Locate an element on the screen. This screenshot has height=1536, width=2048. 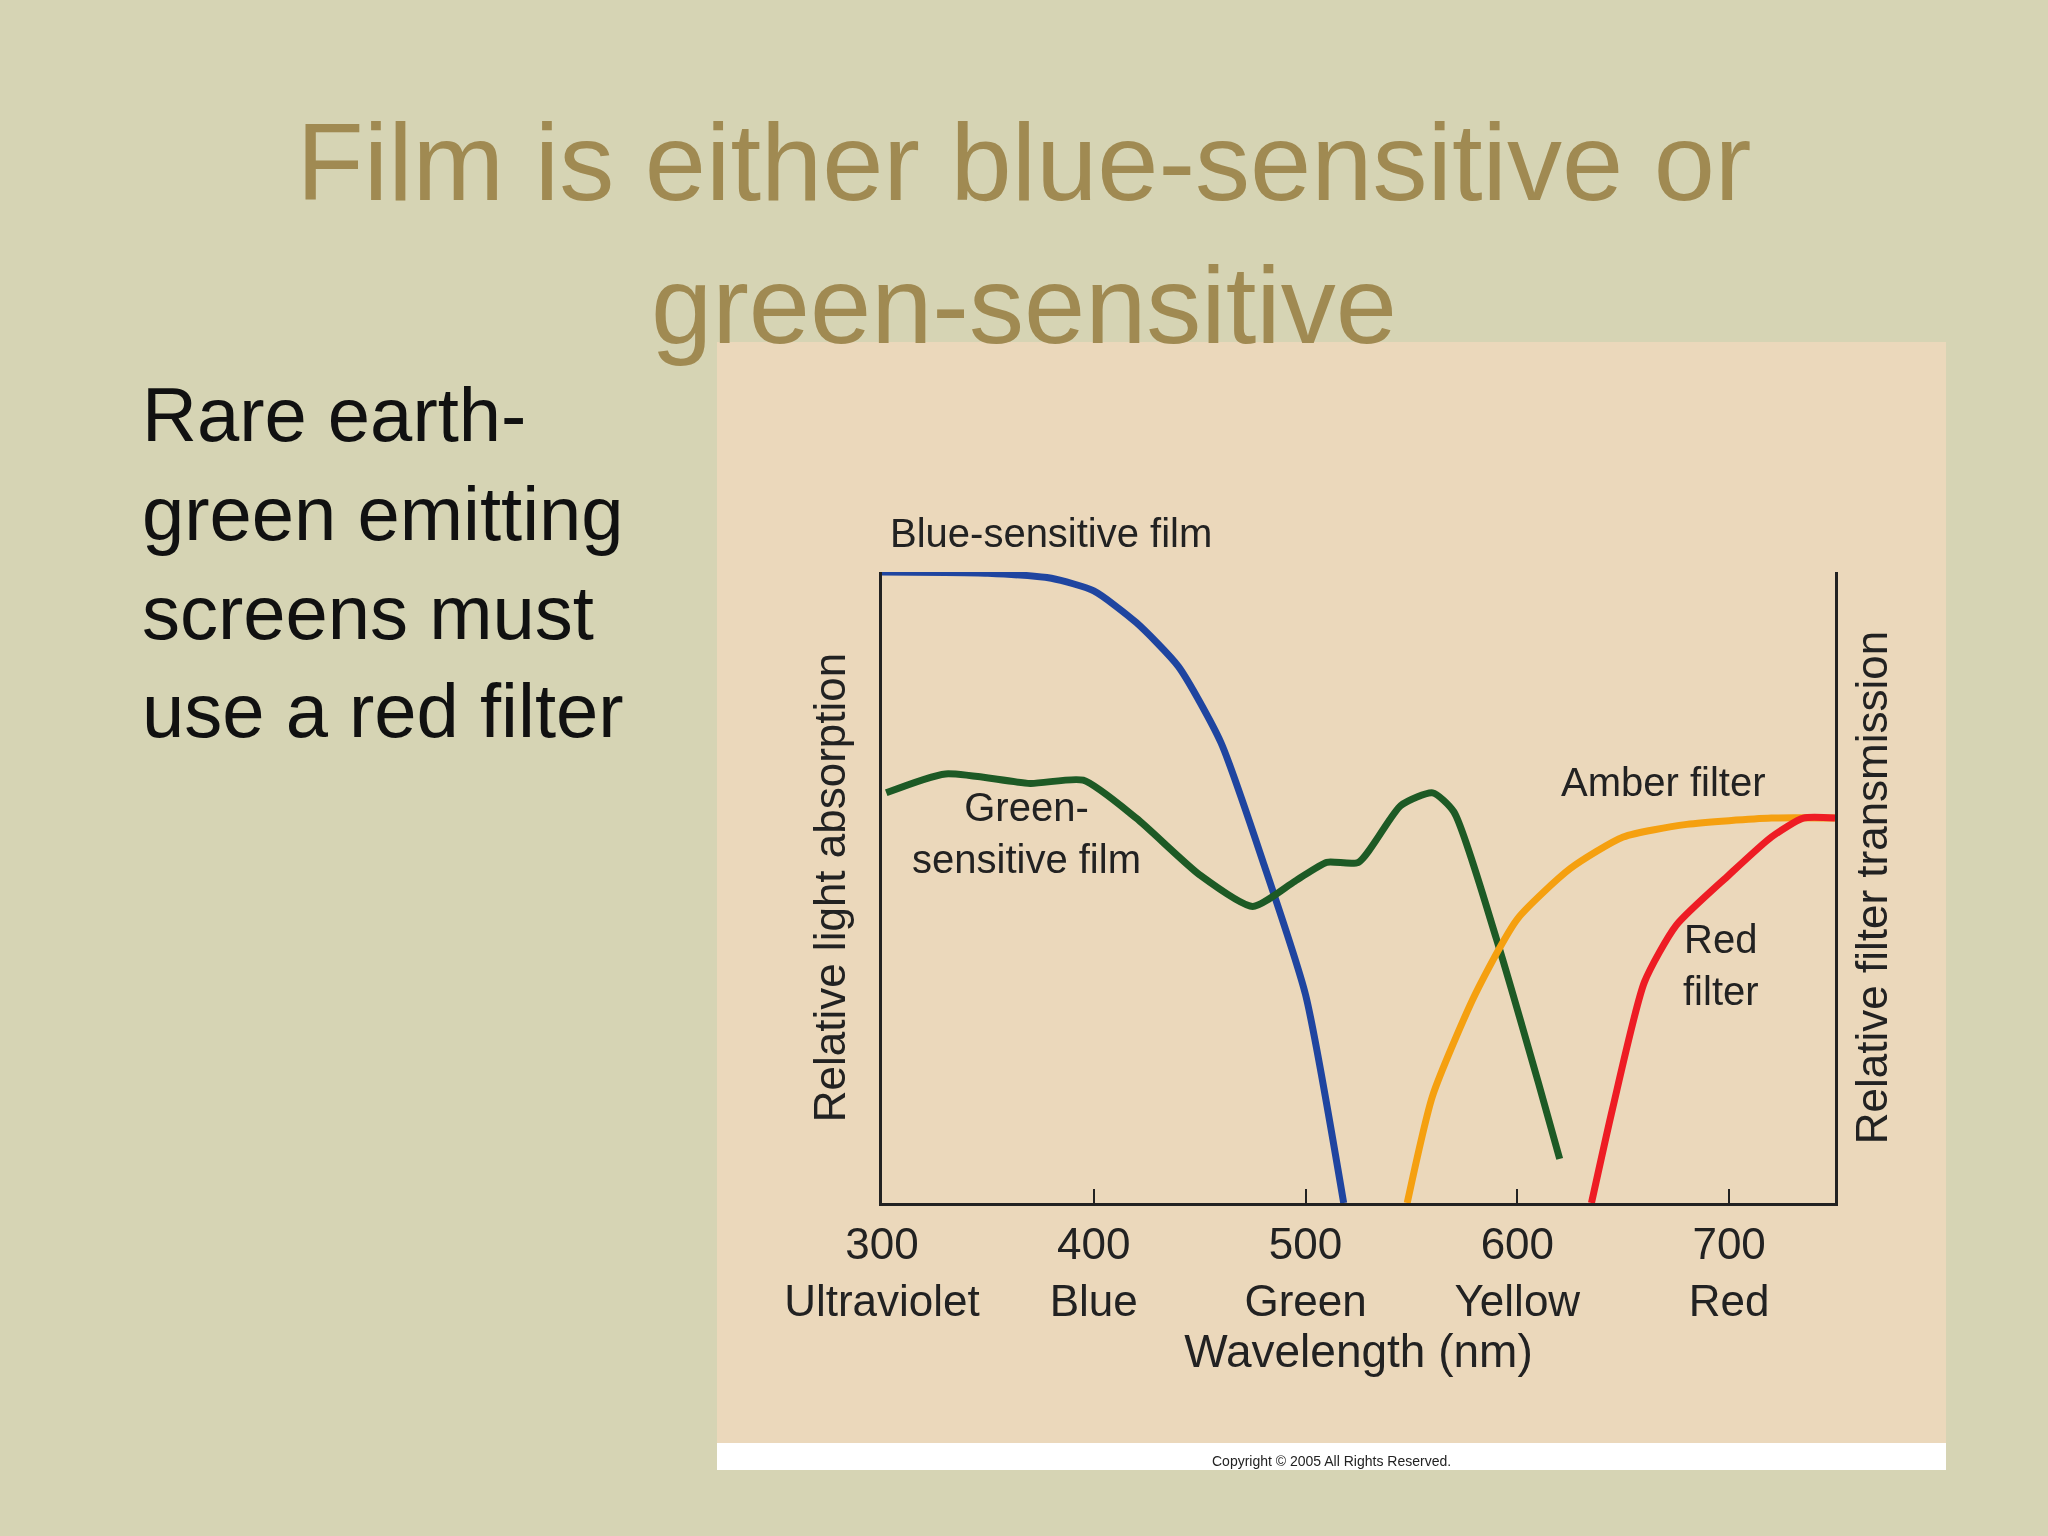
x-axis-title: Wavelength (nm) is located at coordinates (1358, 1351).